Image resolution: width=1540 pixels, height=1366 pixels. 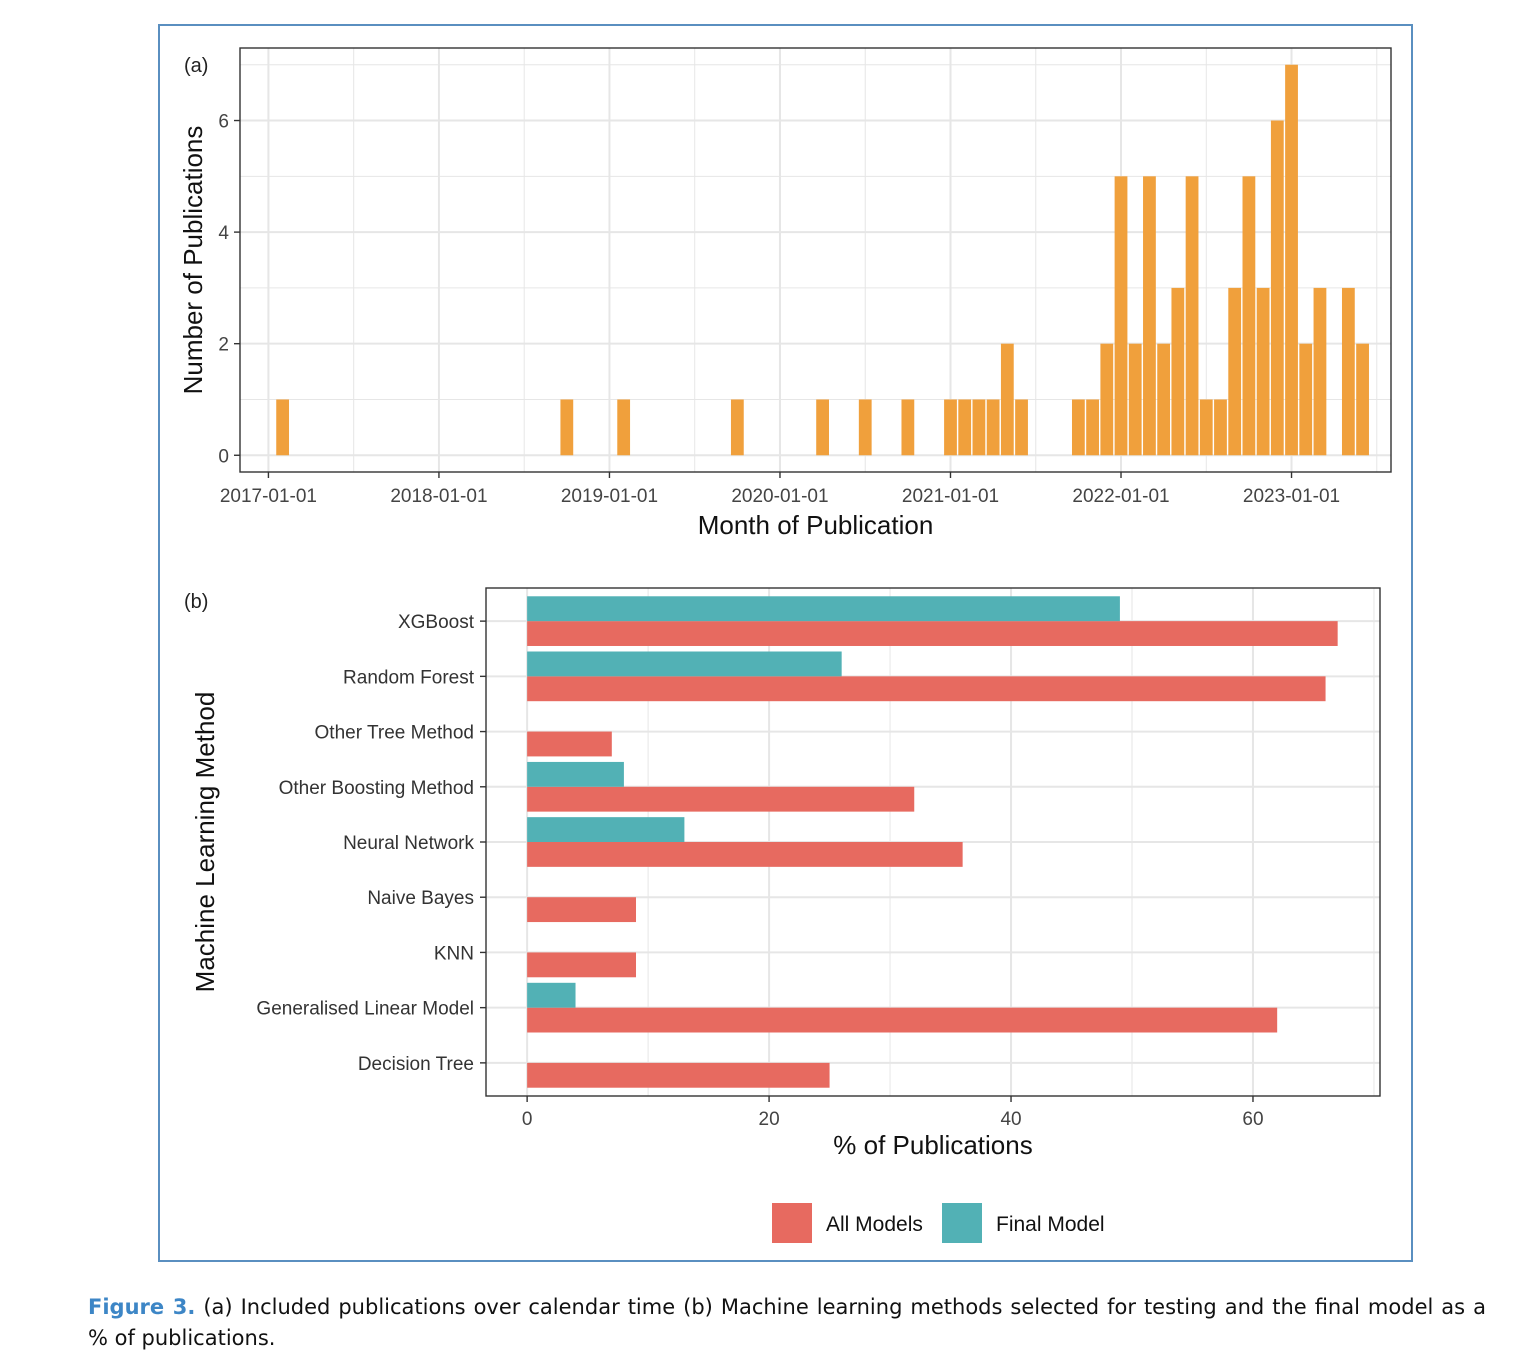 What do you see at coordinates (223, 345) in the screenshot?
I see `panel-a-y-tick-label: 2` at bounding box center [223, 345].